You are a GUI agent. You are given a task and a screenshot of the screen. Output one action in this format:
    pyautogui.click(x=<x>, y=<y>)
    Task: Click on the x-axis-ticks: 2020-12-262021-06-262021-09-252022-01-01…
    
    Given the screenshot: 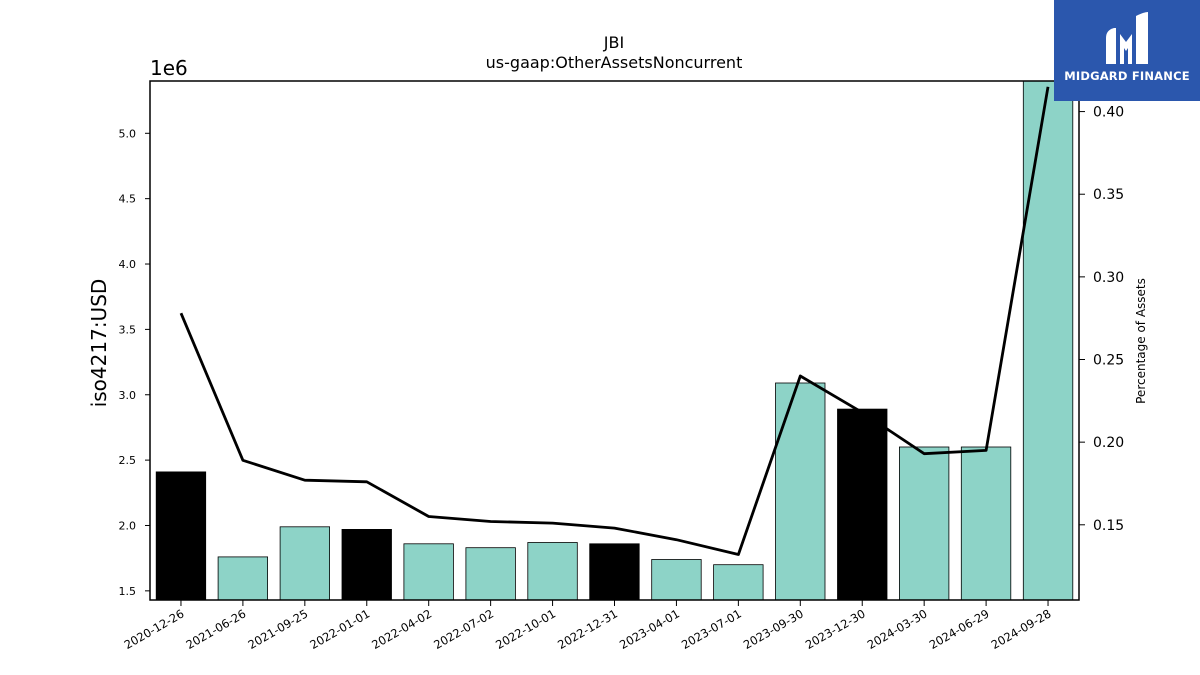 What is the action you would take?
    pyautogui.click(x=588, y=626)
    